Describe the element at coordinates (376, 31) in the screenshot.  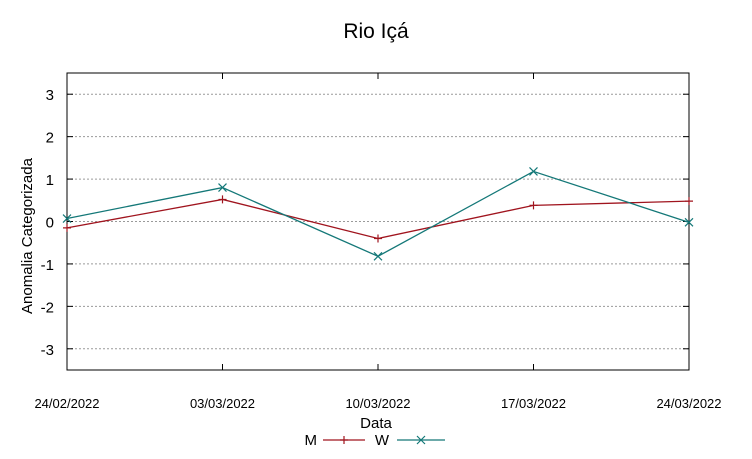
I see `chart-title: Rio Içá` at that location.